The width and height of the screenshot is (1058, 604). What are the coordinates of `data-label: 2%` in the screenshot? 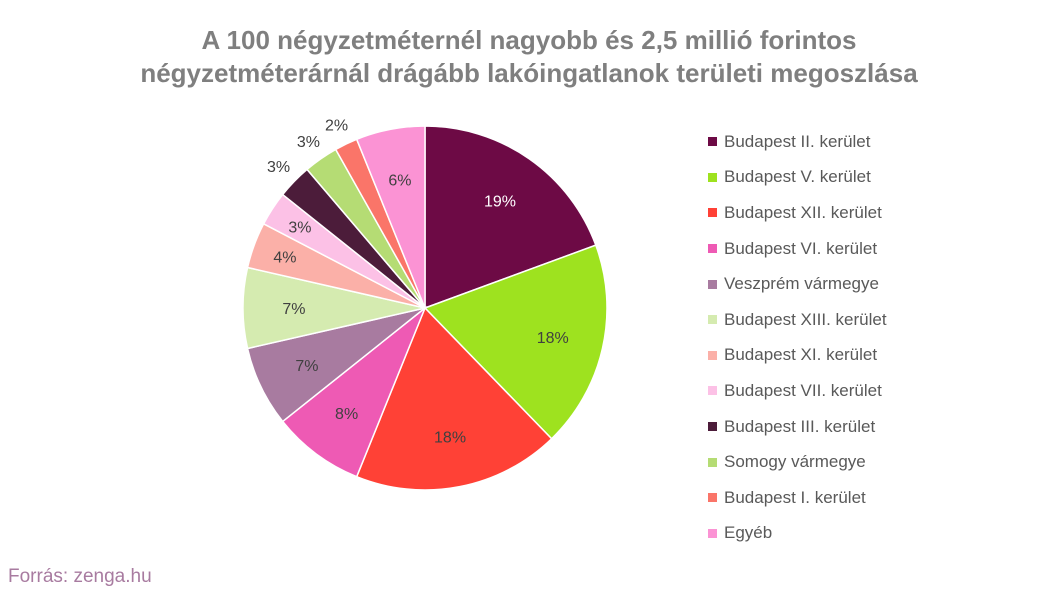 It's located at (336, 125).